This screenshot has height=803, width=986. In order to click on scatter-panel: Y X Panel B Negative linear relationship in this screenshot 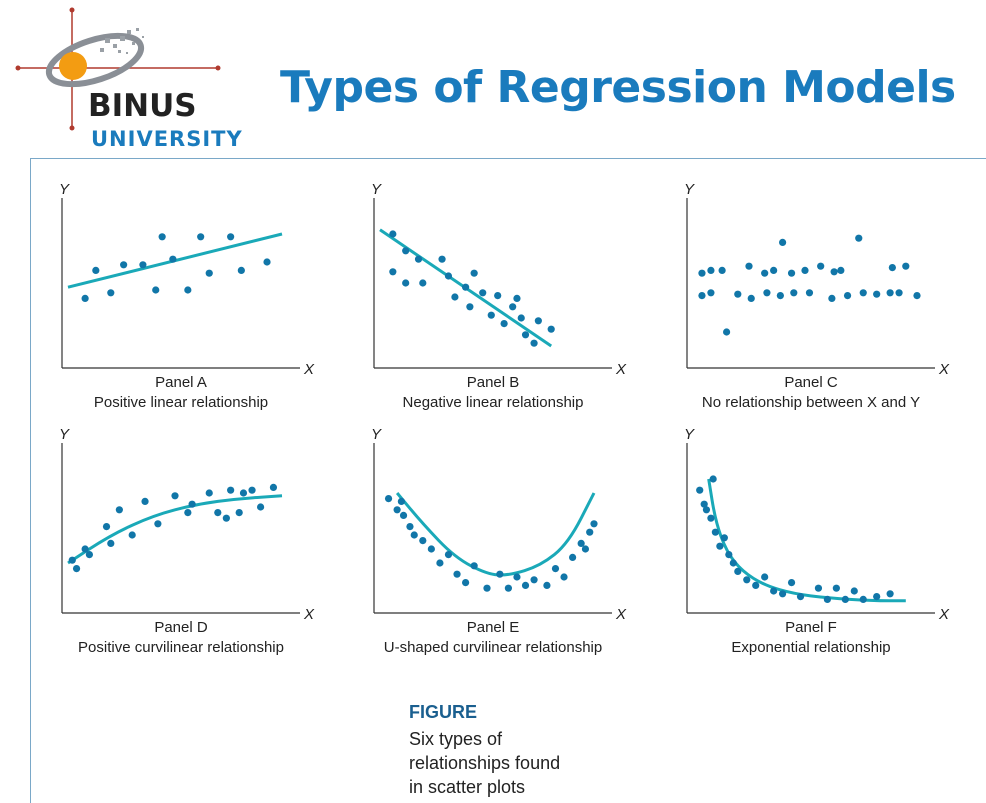, I will do `click(499, 296)`.